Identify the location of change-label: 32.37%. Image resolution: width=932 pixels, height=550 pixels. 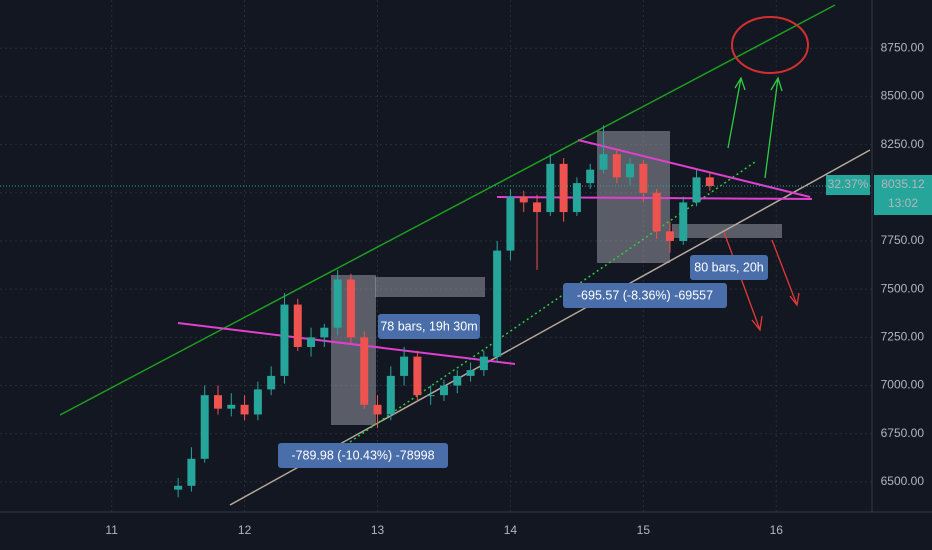
(848, 184).